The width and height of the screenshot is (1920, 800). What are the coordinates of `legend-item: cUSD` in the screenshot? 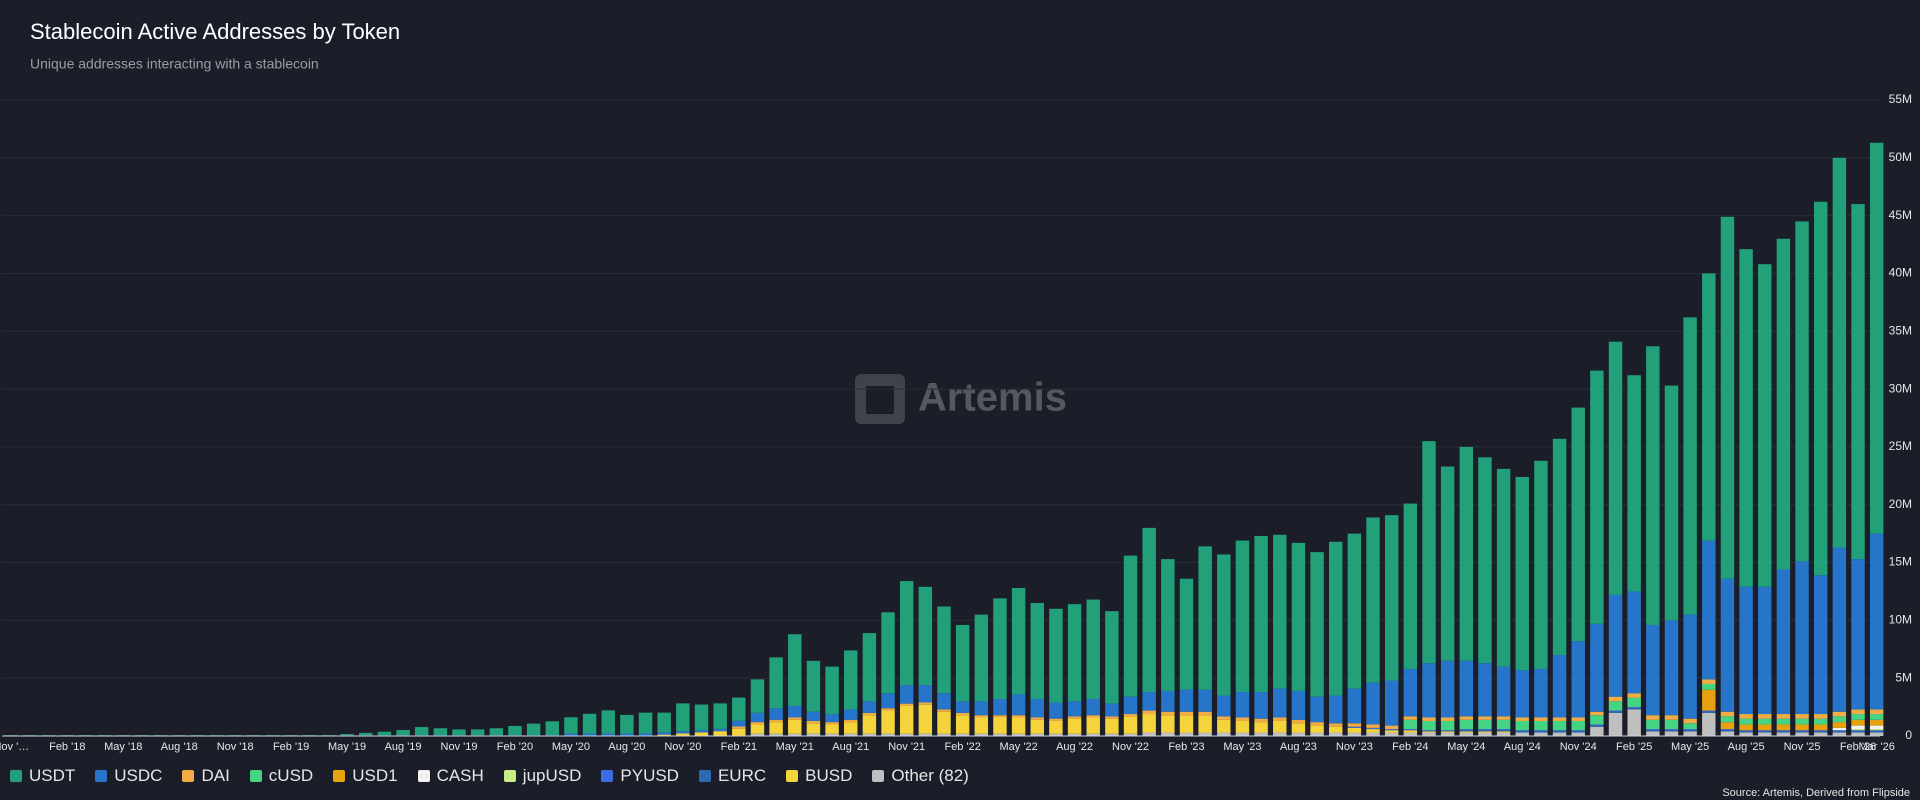 It's located at (281, 776).